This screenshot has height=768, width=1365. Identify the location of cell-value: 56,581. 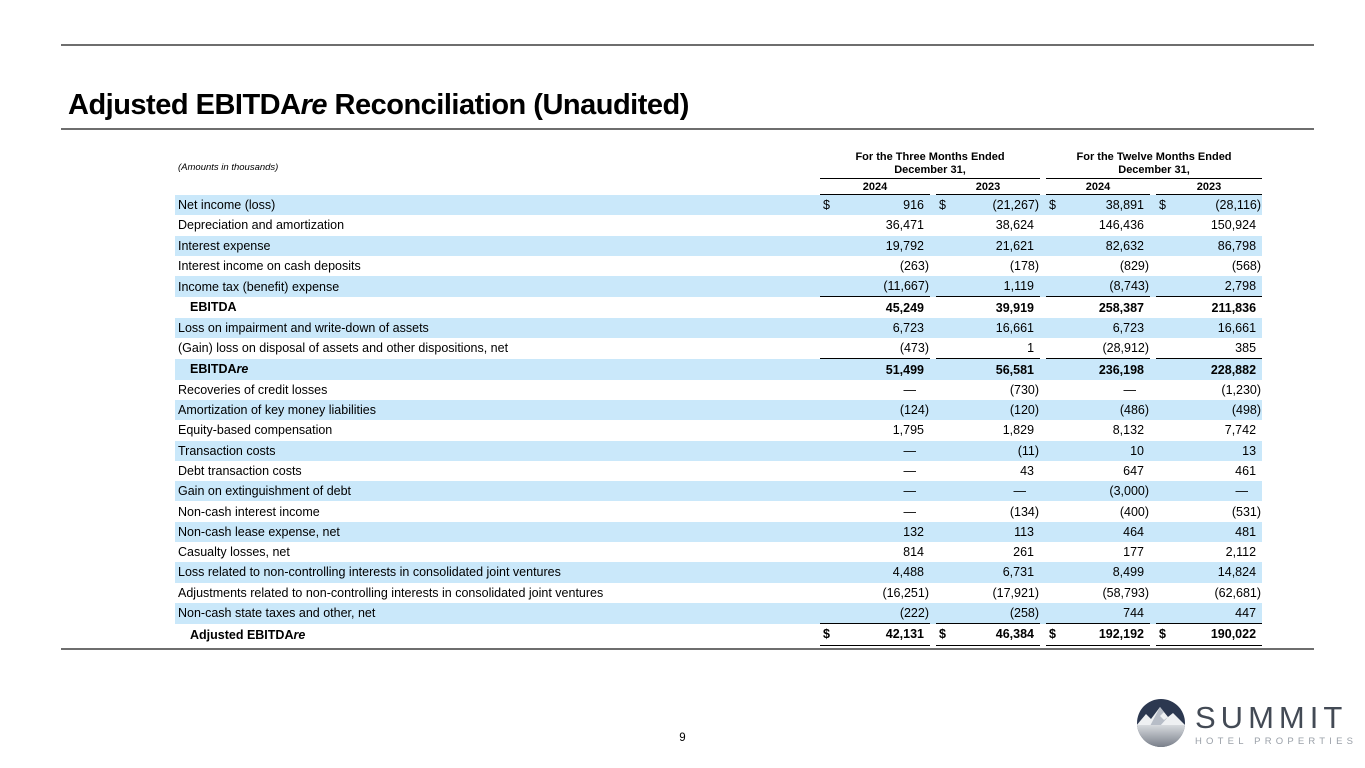
(988, 369).